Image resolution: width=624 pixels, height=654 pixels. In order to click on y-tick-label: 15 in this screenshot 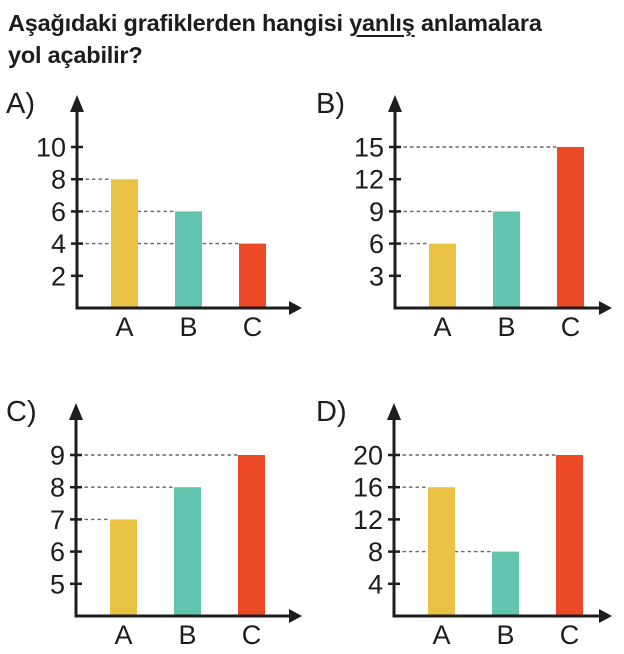, I will do `click(369, 148)`.